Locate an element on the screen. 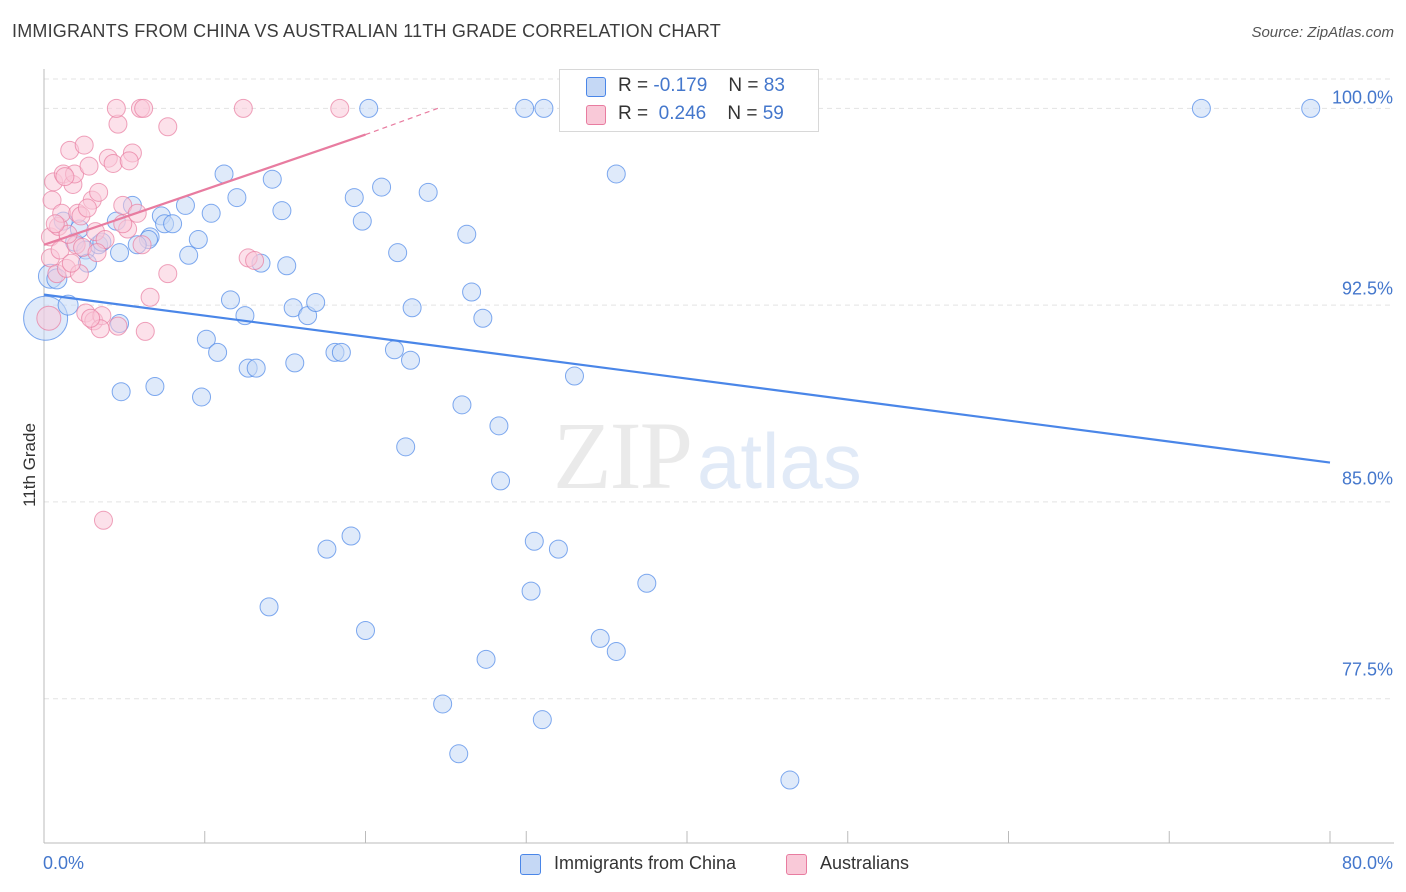 The height and width of the screenshot is (892, 1406). y-tick-label: 100.0% is located at coordinates (1362, 97).